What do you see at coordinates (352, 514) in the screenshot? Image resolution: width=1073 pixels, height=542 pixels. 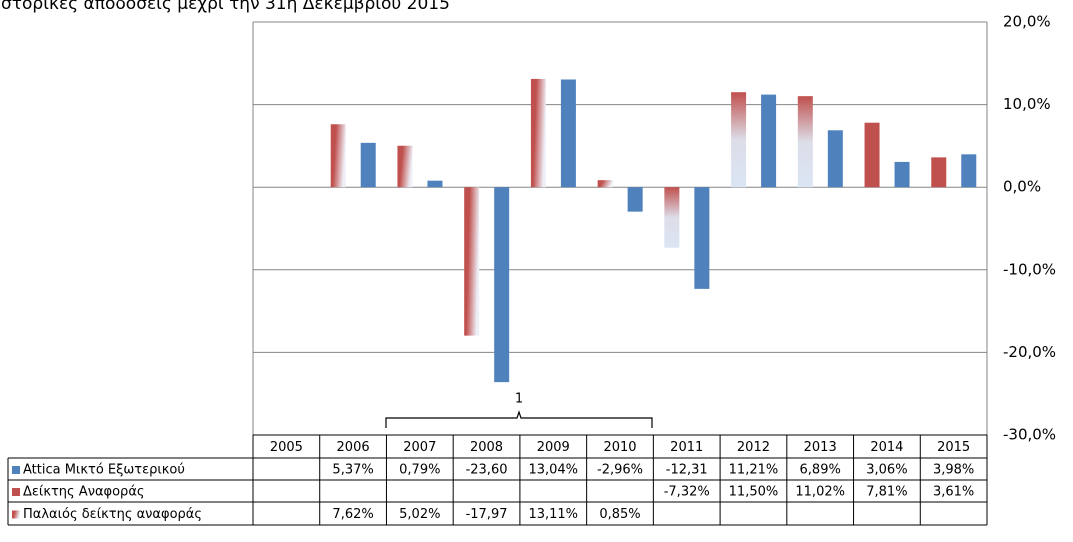 I see `table-cell: 7,62%` at bounding box center [352, 514].